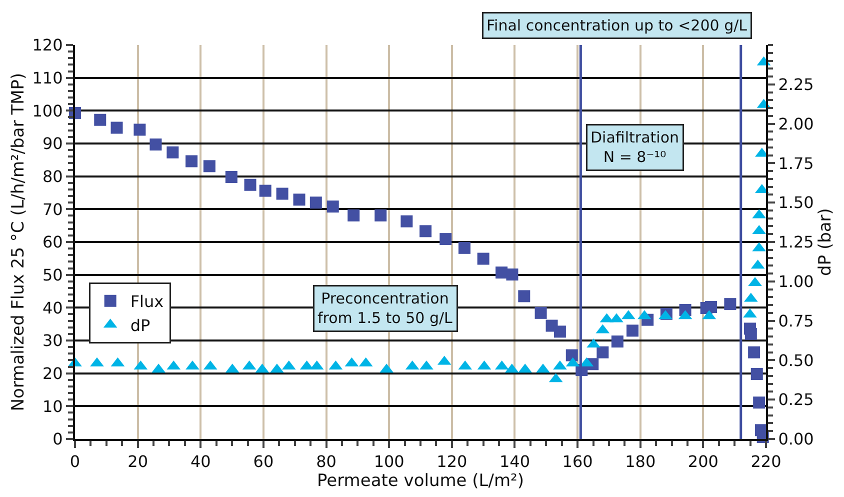  What do you see at coordinates (386, 308) in the screenshot?
I see `annotation: Preconcentration from 1.5 to 50 g/L` at bounding box center [386, 308].